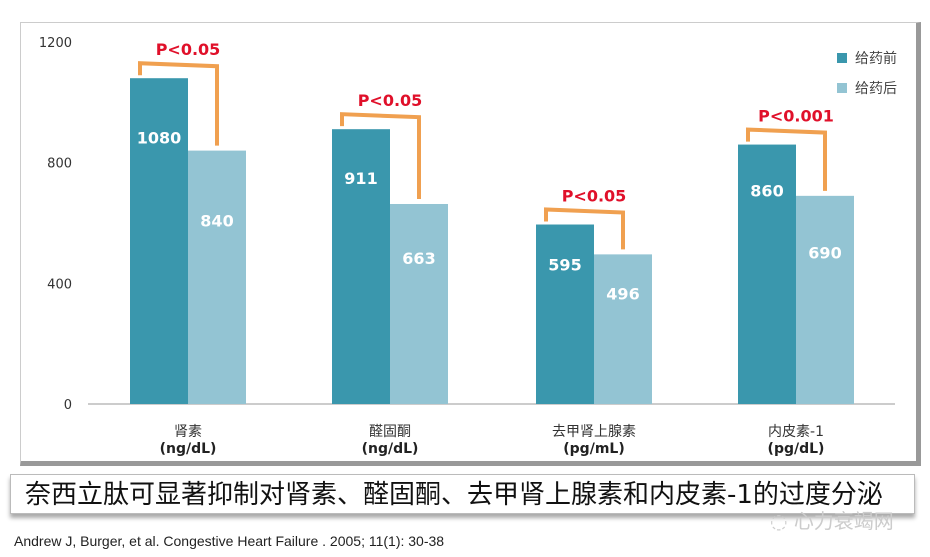 The width and height of the screenshot is (930, 557). Describe the element at coordinates (188, 432) in the screenshot. I see `category-label: 肾素` at that location.